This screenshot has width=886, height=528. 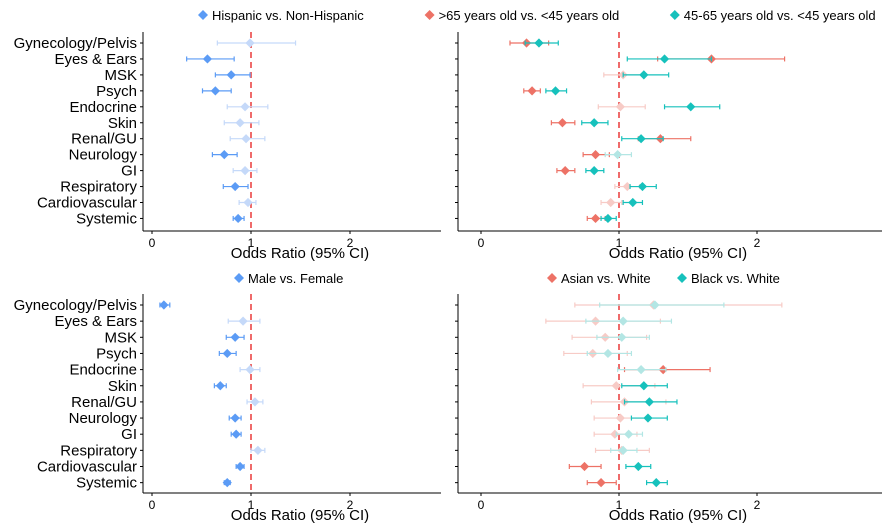 What do you see at coordinates (98, 187) in the screenshot?
I see `category-label: Respiratory` at bounding box center [98, 187].